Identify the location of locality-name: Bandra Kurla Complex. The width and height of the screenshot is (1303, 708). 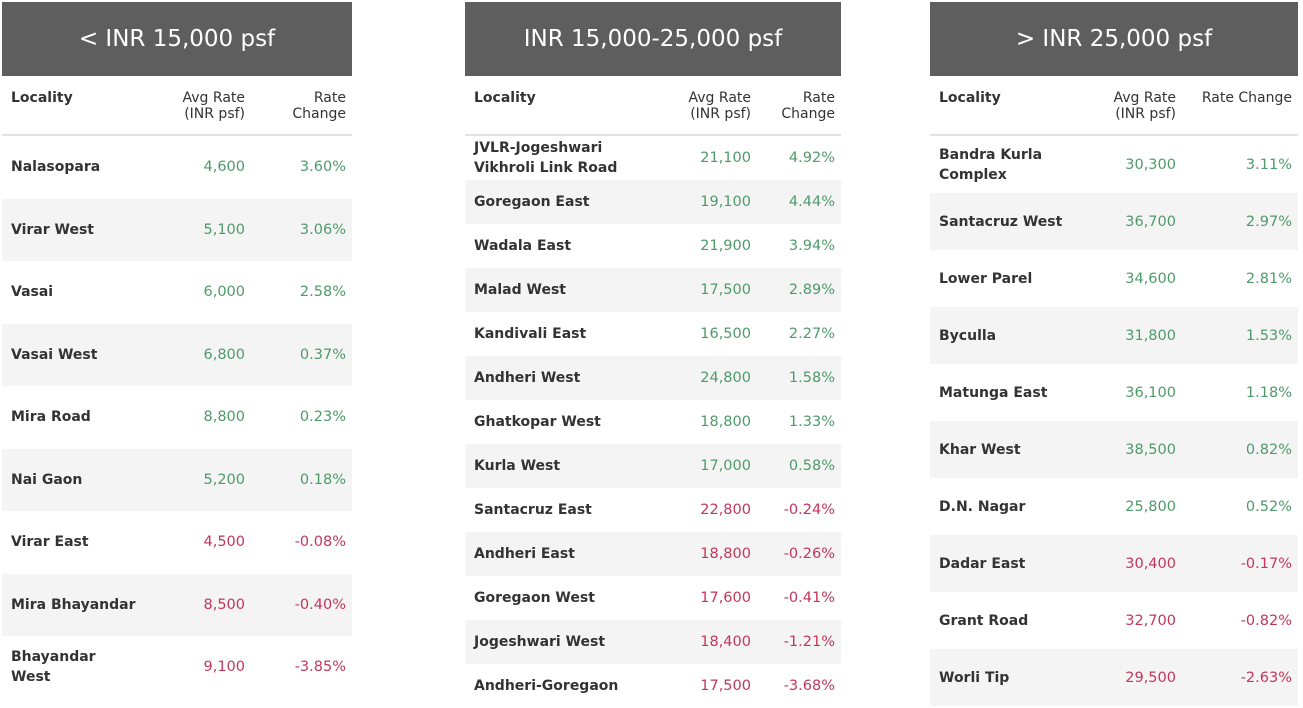
(991, 164).